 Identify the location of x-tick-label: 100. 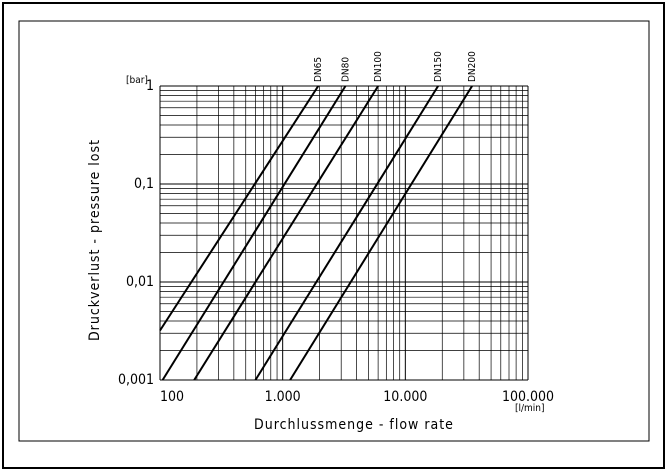
(172, 397).